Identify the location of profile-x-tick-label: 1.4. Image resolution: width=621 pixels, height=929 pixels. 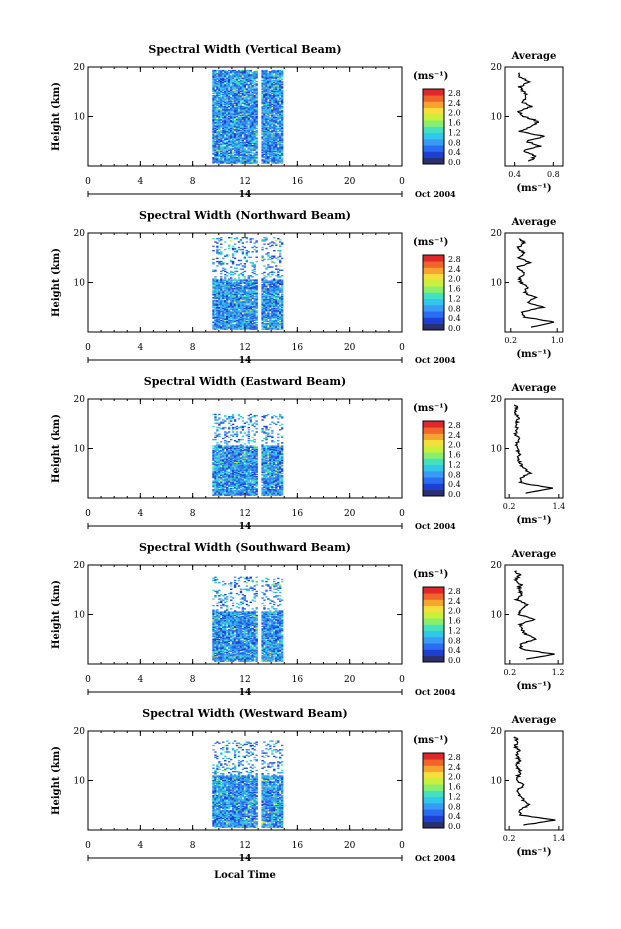
(558, 838).